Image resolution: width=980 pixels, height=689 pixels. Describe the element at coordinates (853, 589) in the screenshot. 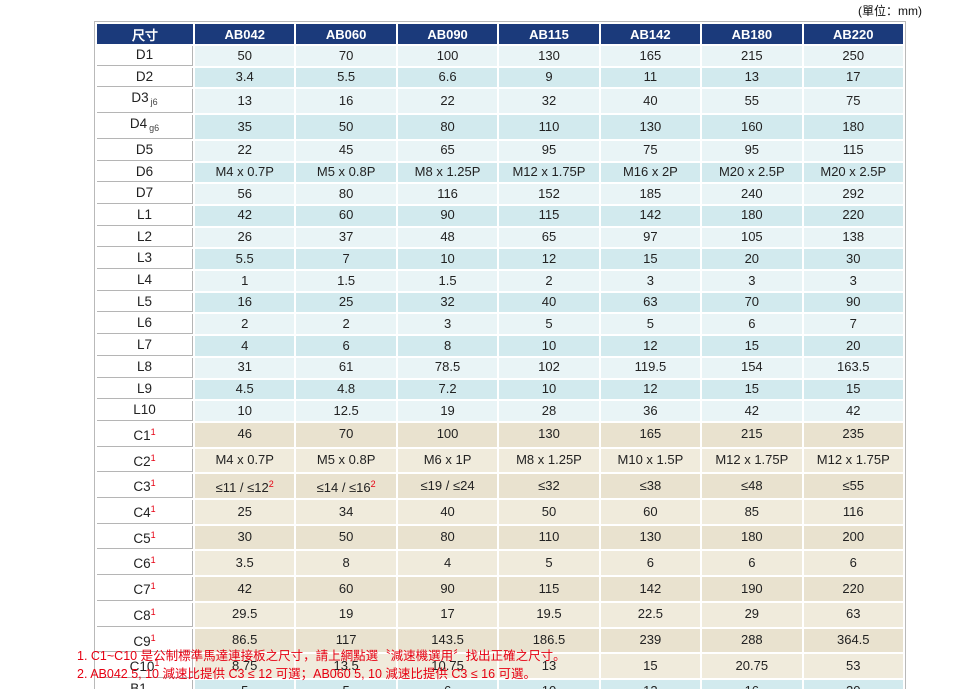

I see `value-cell: 220` at that location.